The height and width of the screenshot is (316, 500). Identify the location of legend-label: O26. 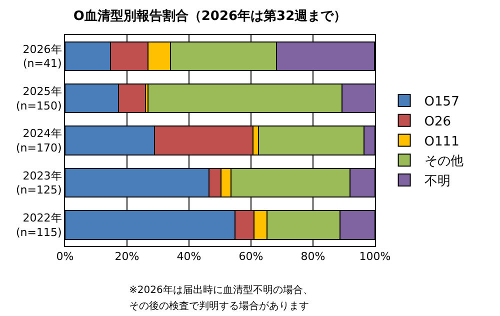
(438, 122).